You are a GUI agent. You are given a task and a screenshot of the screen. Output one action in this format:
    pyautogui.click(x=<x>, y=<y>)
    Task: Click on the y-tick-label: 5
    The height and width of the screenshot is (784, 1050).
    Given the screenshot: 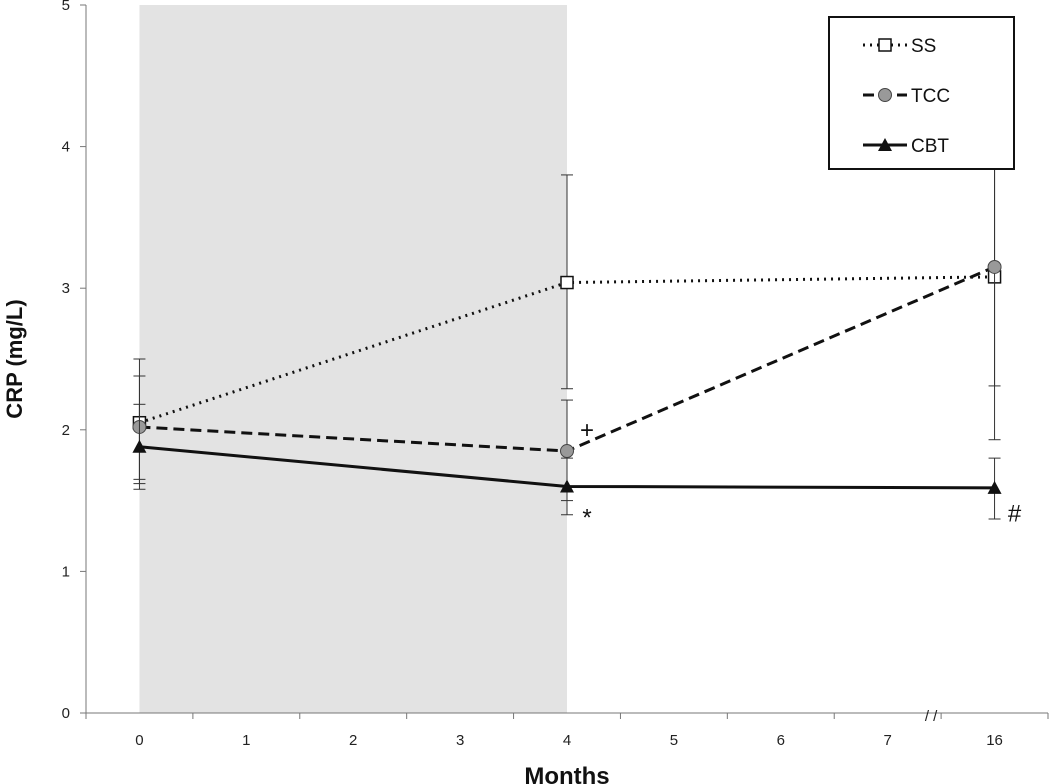 What is the action you would take?
    pyautogui.click(x=66, y=7)
    